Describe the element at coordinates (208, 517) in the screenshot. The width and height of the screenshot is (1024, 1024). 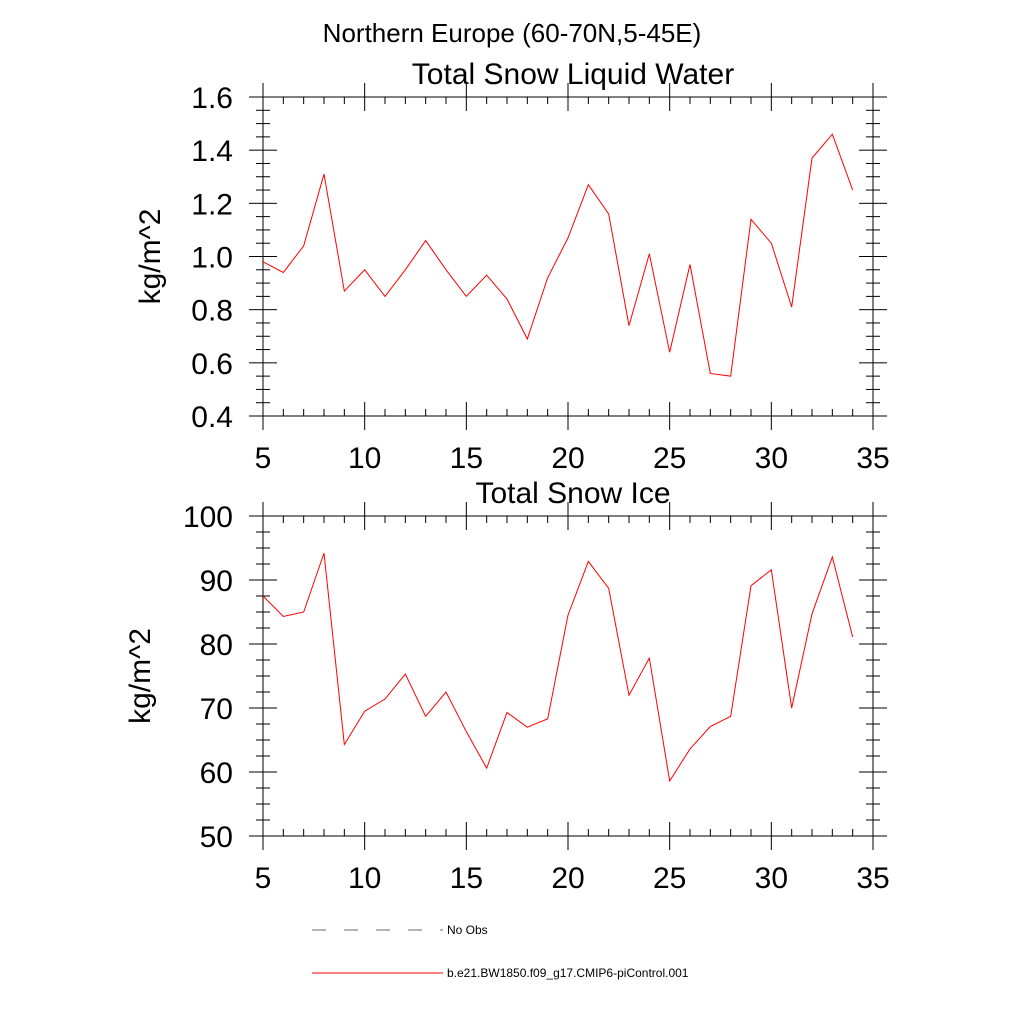
I see `y-tick-label: 100` at that location.